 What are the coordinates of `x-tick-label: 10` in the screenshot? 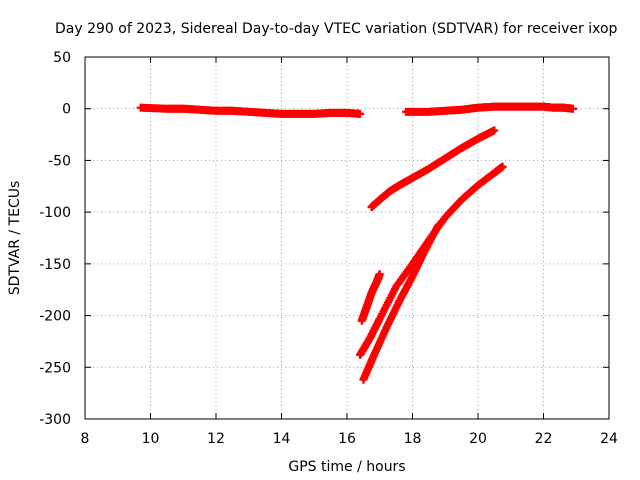 It's located at (151, 439).